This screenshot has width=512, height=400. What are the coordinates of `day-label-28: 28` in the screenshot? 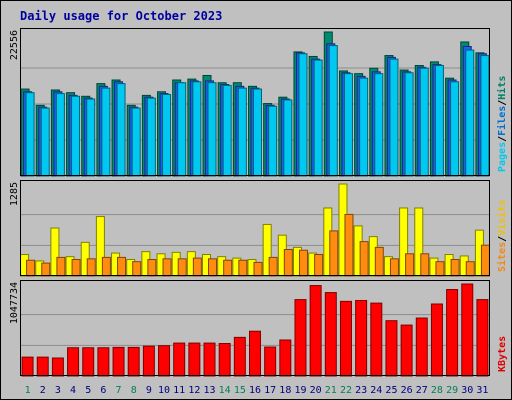 It's located at (437, 390).